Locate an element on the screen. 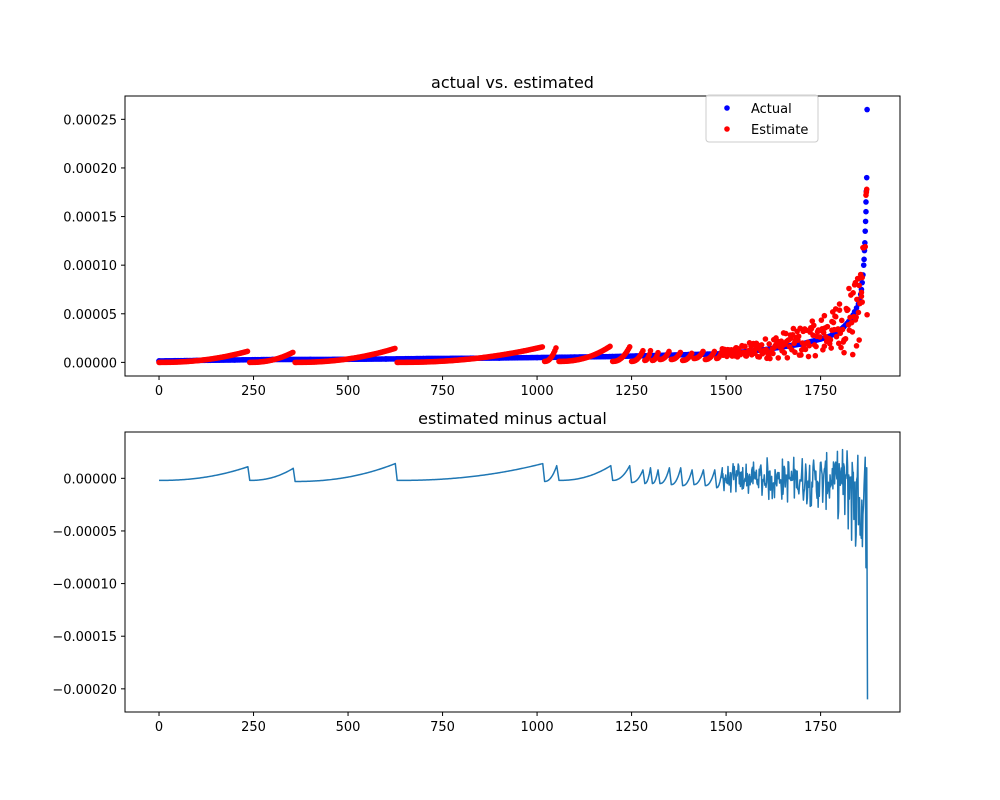 The width and height of the screenshot is (1000, 800). y-axis: −0.00020 −0.00015 −0.00010 −0.00005 0.00000 is located at coordinates (88, 585).